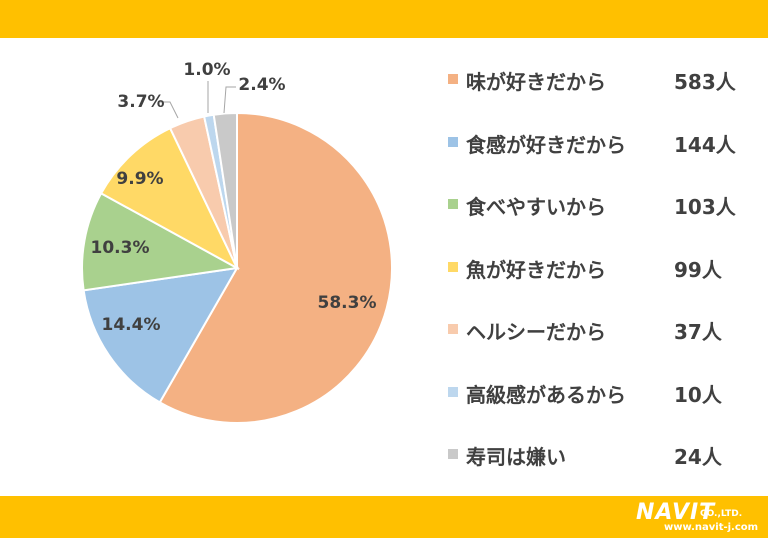 The width and height of the screenshot is (768, 538). I want to click on legend-item-3: 食べやすいから 103人, so click(603, 204).